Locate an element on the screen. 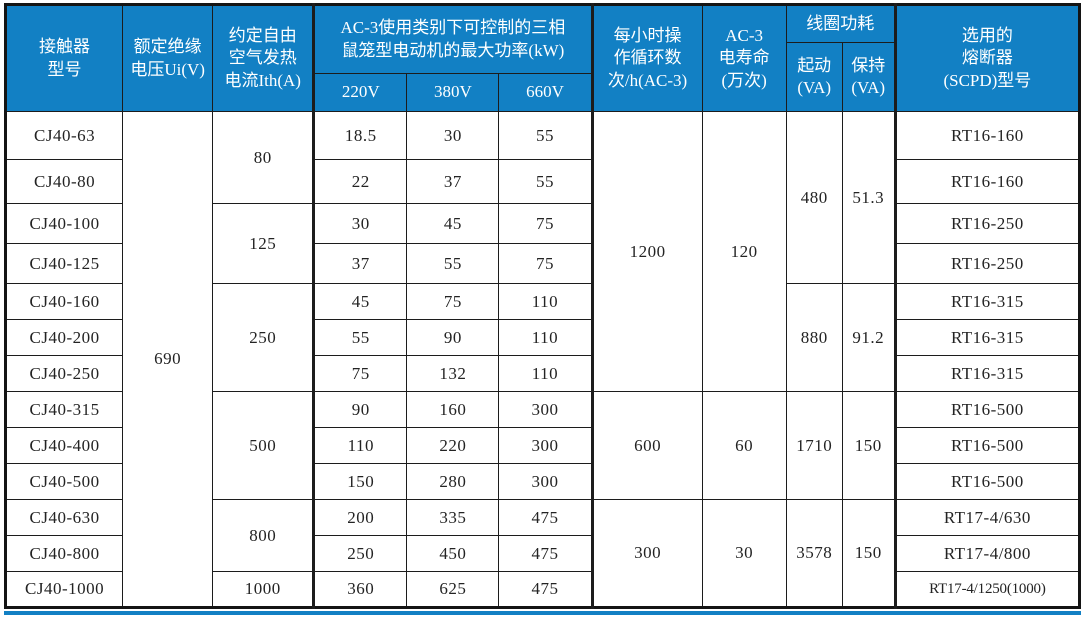  power-380v-cell: 335 is located at coordinates (453, 517).